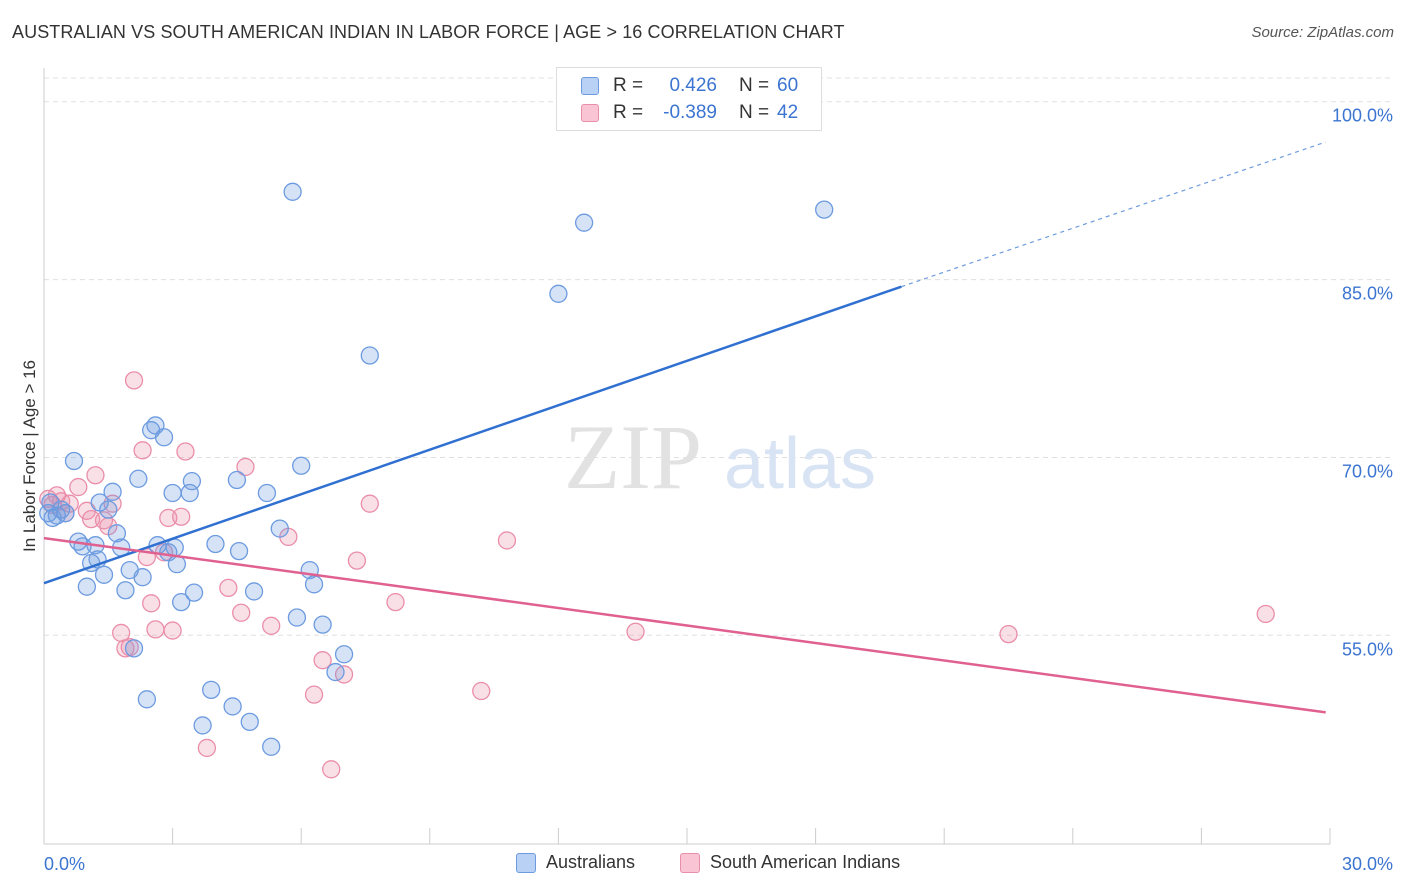 This screenshot has height=892, width=1406. Describe the element at coordinates (526, 862) in the screenshot. I see `australians-legend-swatch` at that location.